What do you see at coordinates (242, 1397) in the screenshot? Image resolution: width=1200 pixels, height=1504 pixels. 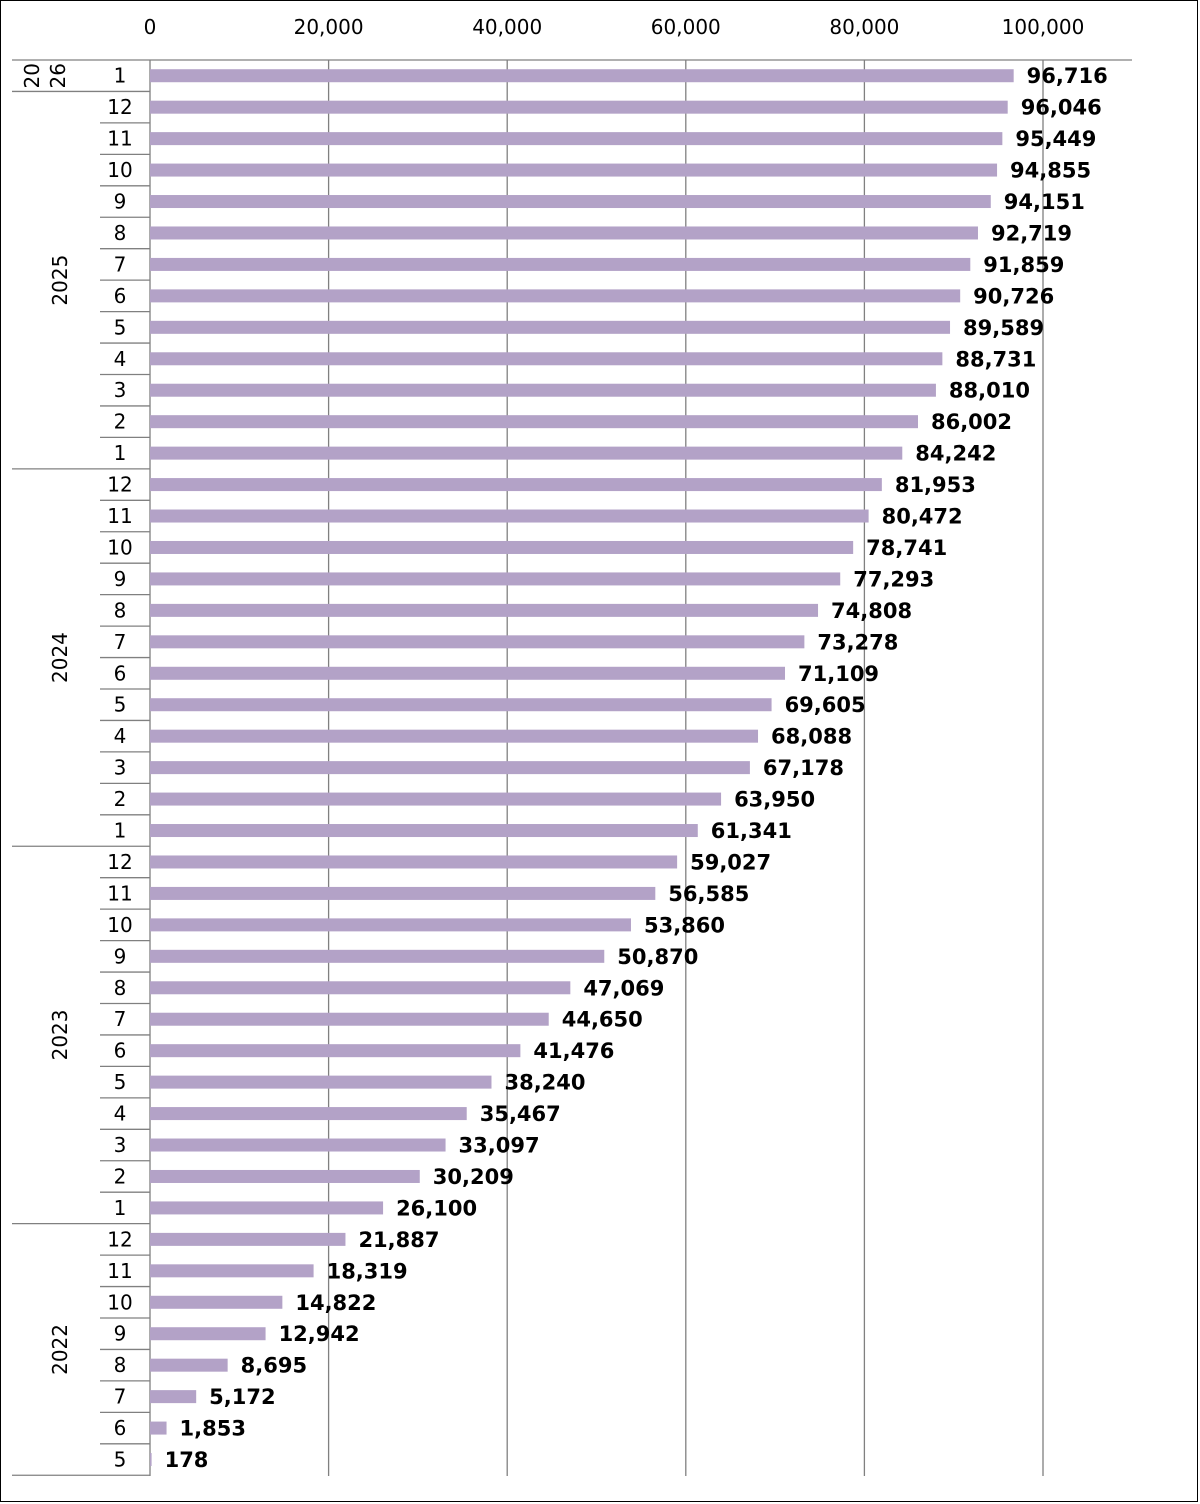 I see `data-label: 5,172` at bounding box center [242, 1397].